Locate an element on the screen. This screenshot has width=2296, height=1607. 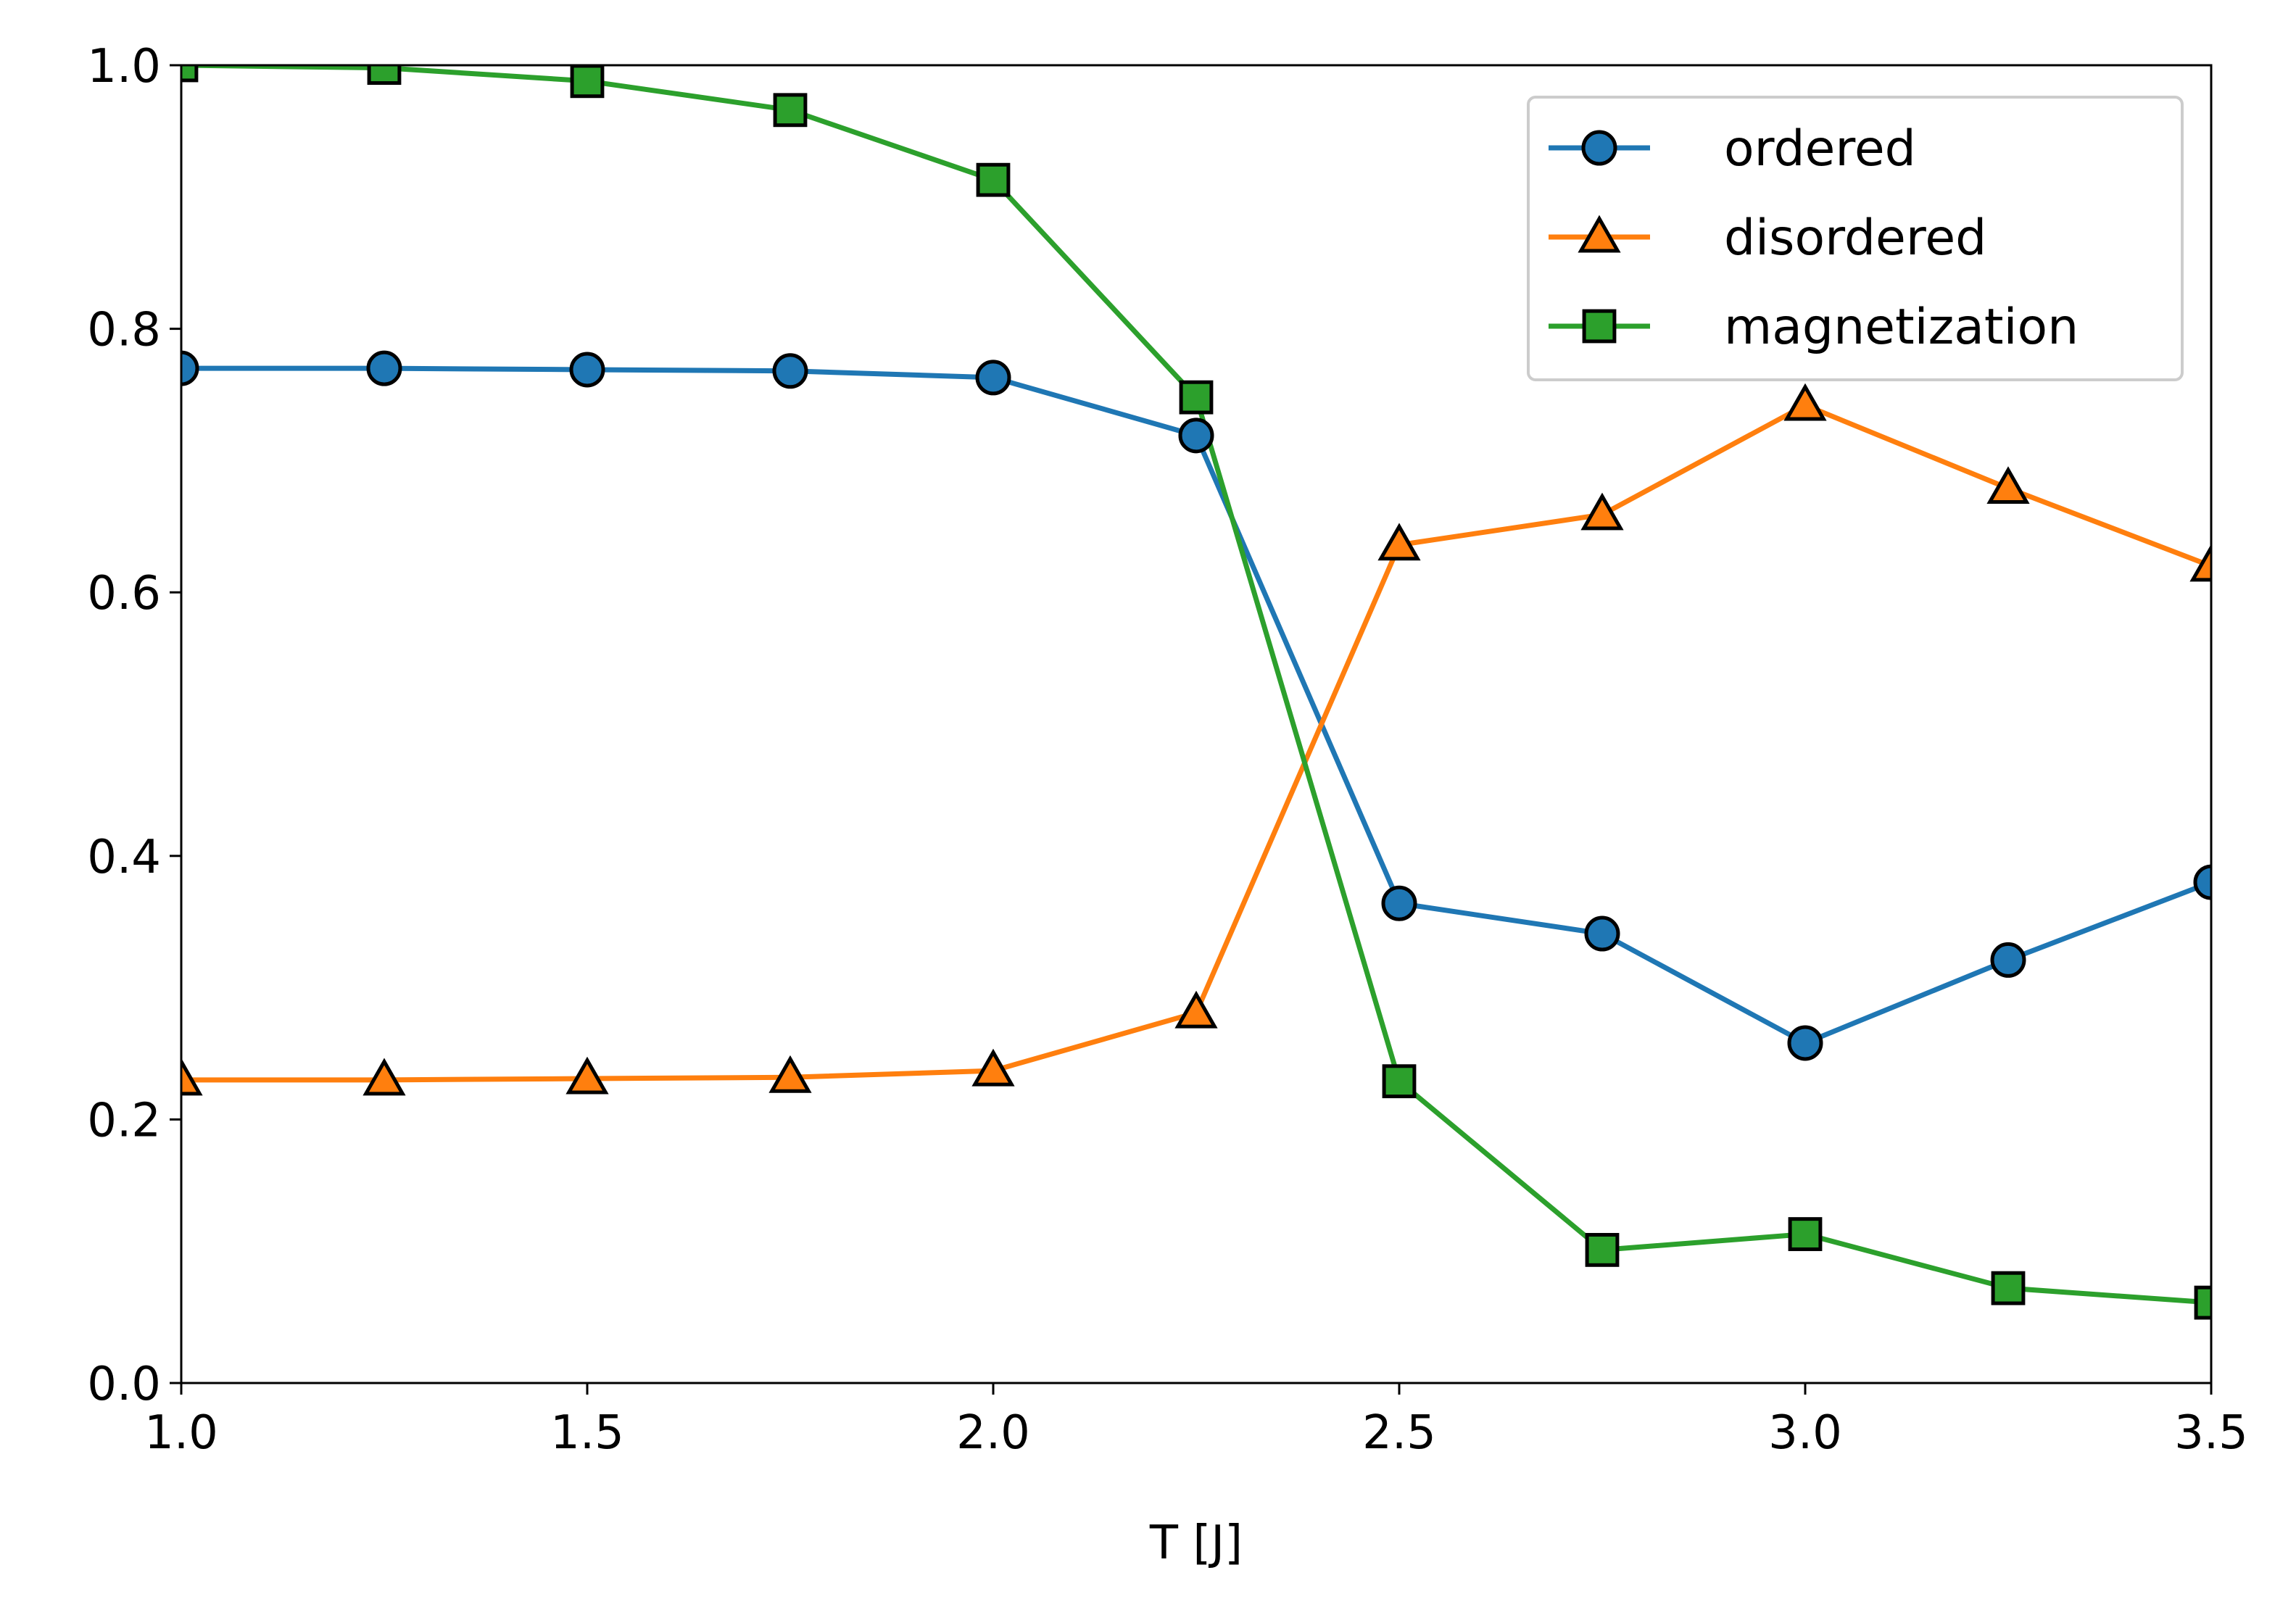
legend: ordered disordered magnetization is located at coordinates (1855, 238).